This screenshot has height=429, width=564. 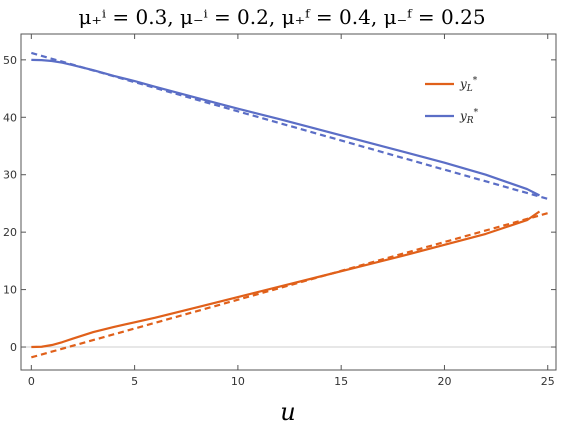 What do you see at coordinates (10, 60) in the screenshot?
I see `y-tick-label: 50` at bounding box center [10, 60].